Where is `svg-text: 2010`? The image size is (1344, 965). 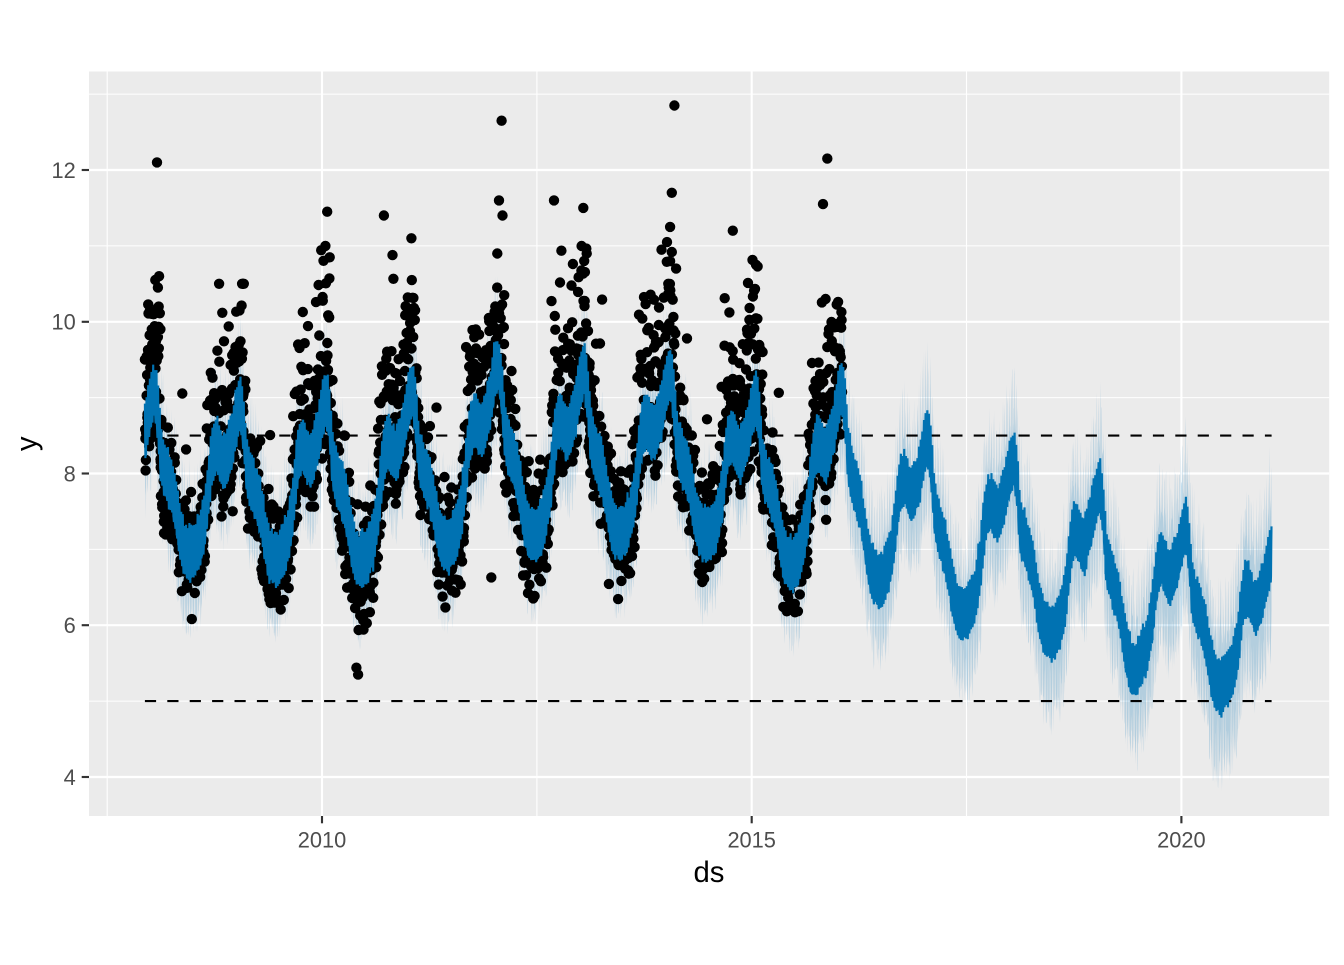
svg-text: 2010 is located at coordinates (322, 839).